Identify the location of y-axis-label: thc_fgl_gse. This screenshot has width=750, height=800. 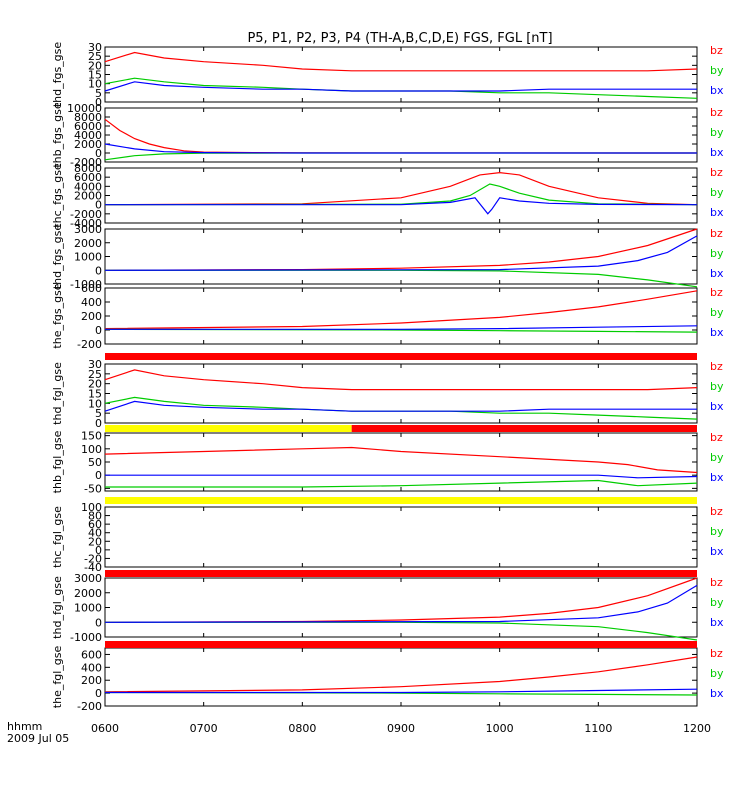
(57, 537).